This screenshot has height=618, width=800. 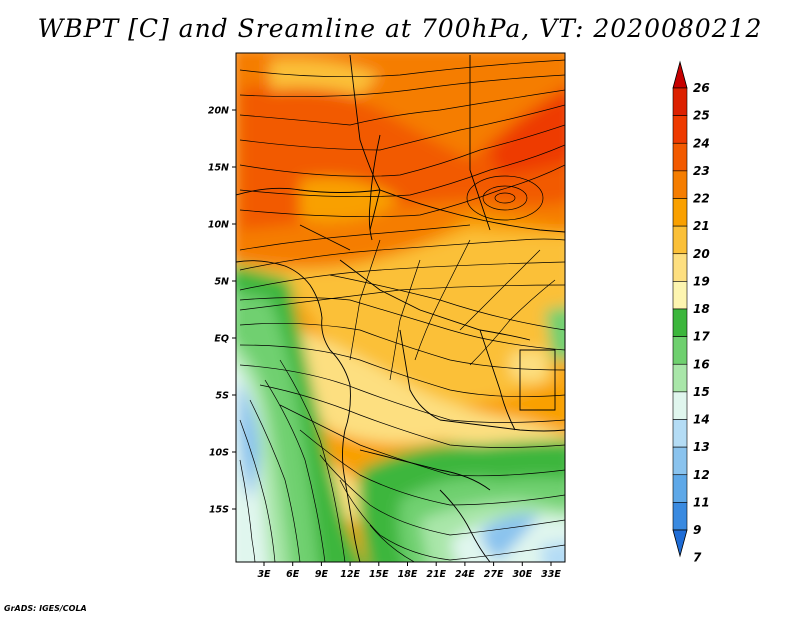 What do you see at coordinates (701, 199) in the screenshot?
I see `colorbar-label: 22` at bounding box center [701, 199].